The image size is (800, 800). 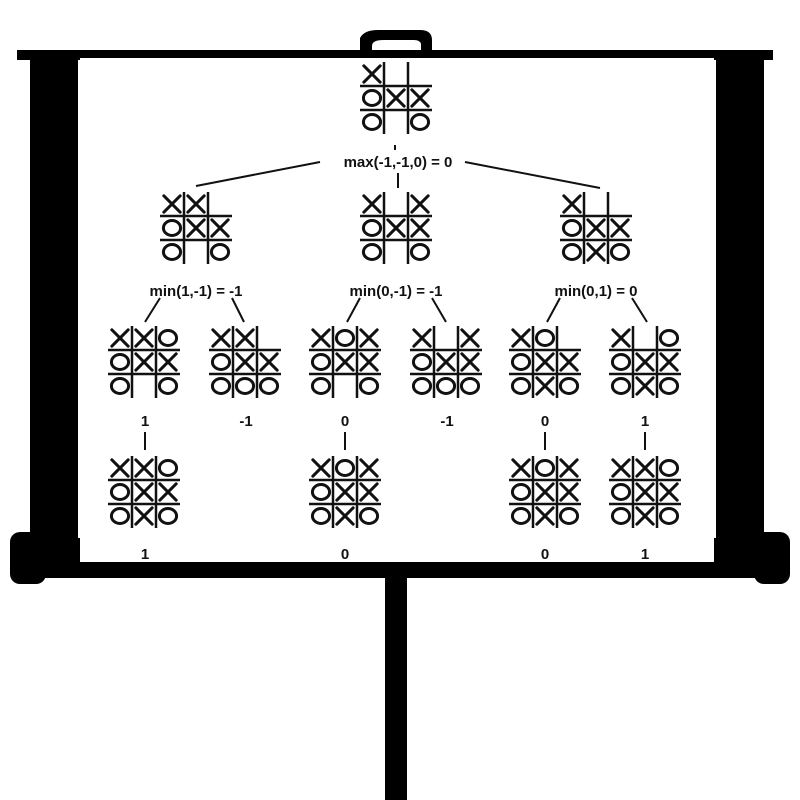 What do you see at coordinates (398, 162) in the screenshot?
I see `root-label: max(-1,-1,0) = 0` at bounding box center [398, 162].